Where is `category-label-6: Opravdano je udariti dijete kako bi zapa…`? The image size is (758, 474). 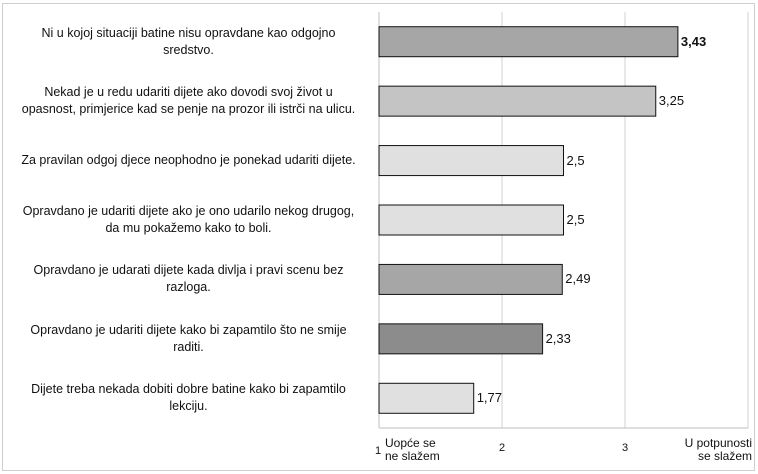
category-label-6: Opravdano je udariti dijete kako bi zapa… is located at coordinates (188, 339).